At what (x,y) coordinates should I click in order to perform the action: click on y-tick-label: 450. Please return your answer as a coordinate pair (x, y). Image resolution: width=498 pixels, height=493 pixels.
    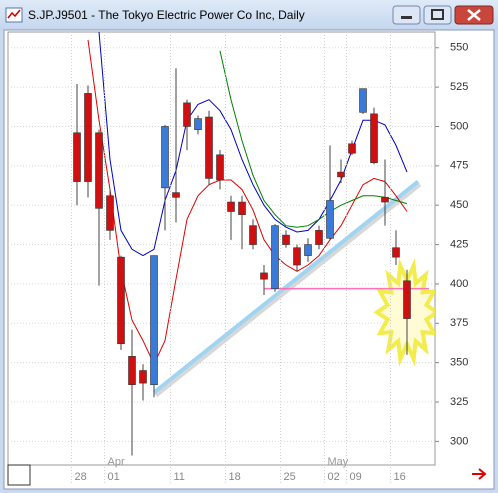
    Looking at the image, I should click on (459, 205).